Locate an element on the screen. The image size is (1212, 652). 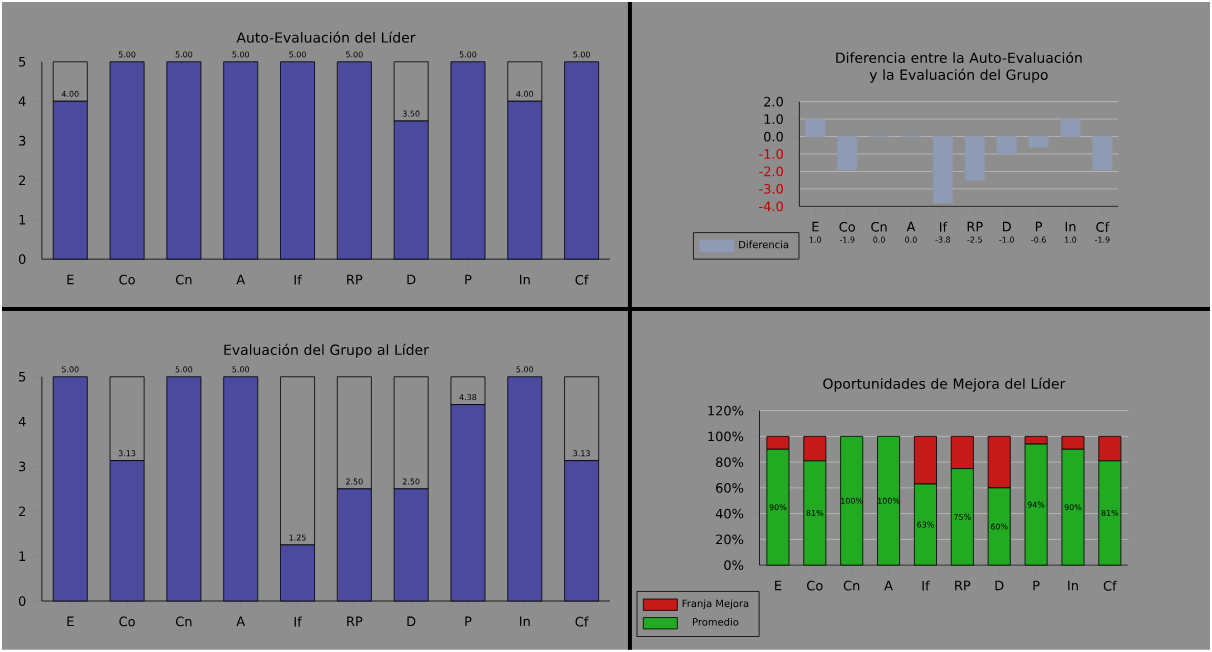
y-tick-label: 1.0 is located at coordinates (773, 119).